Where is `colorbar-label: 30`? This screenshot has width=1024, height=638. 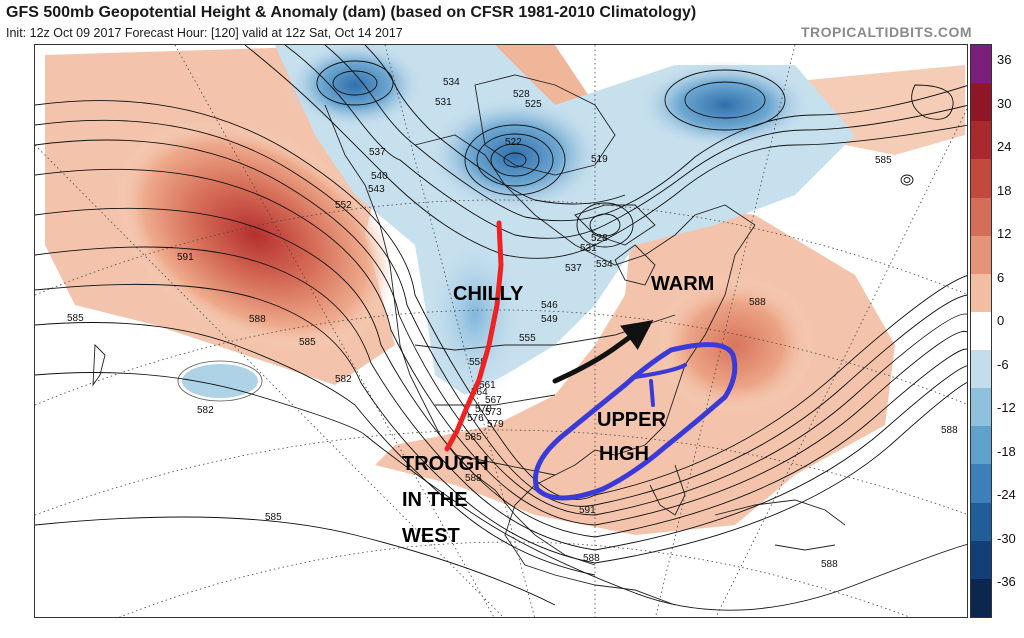 colorbar-label: 30 is located at coordinates (1004, 103).